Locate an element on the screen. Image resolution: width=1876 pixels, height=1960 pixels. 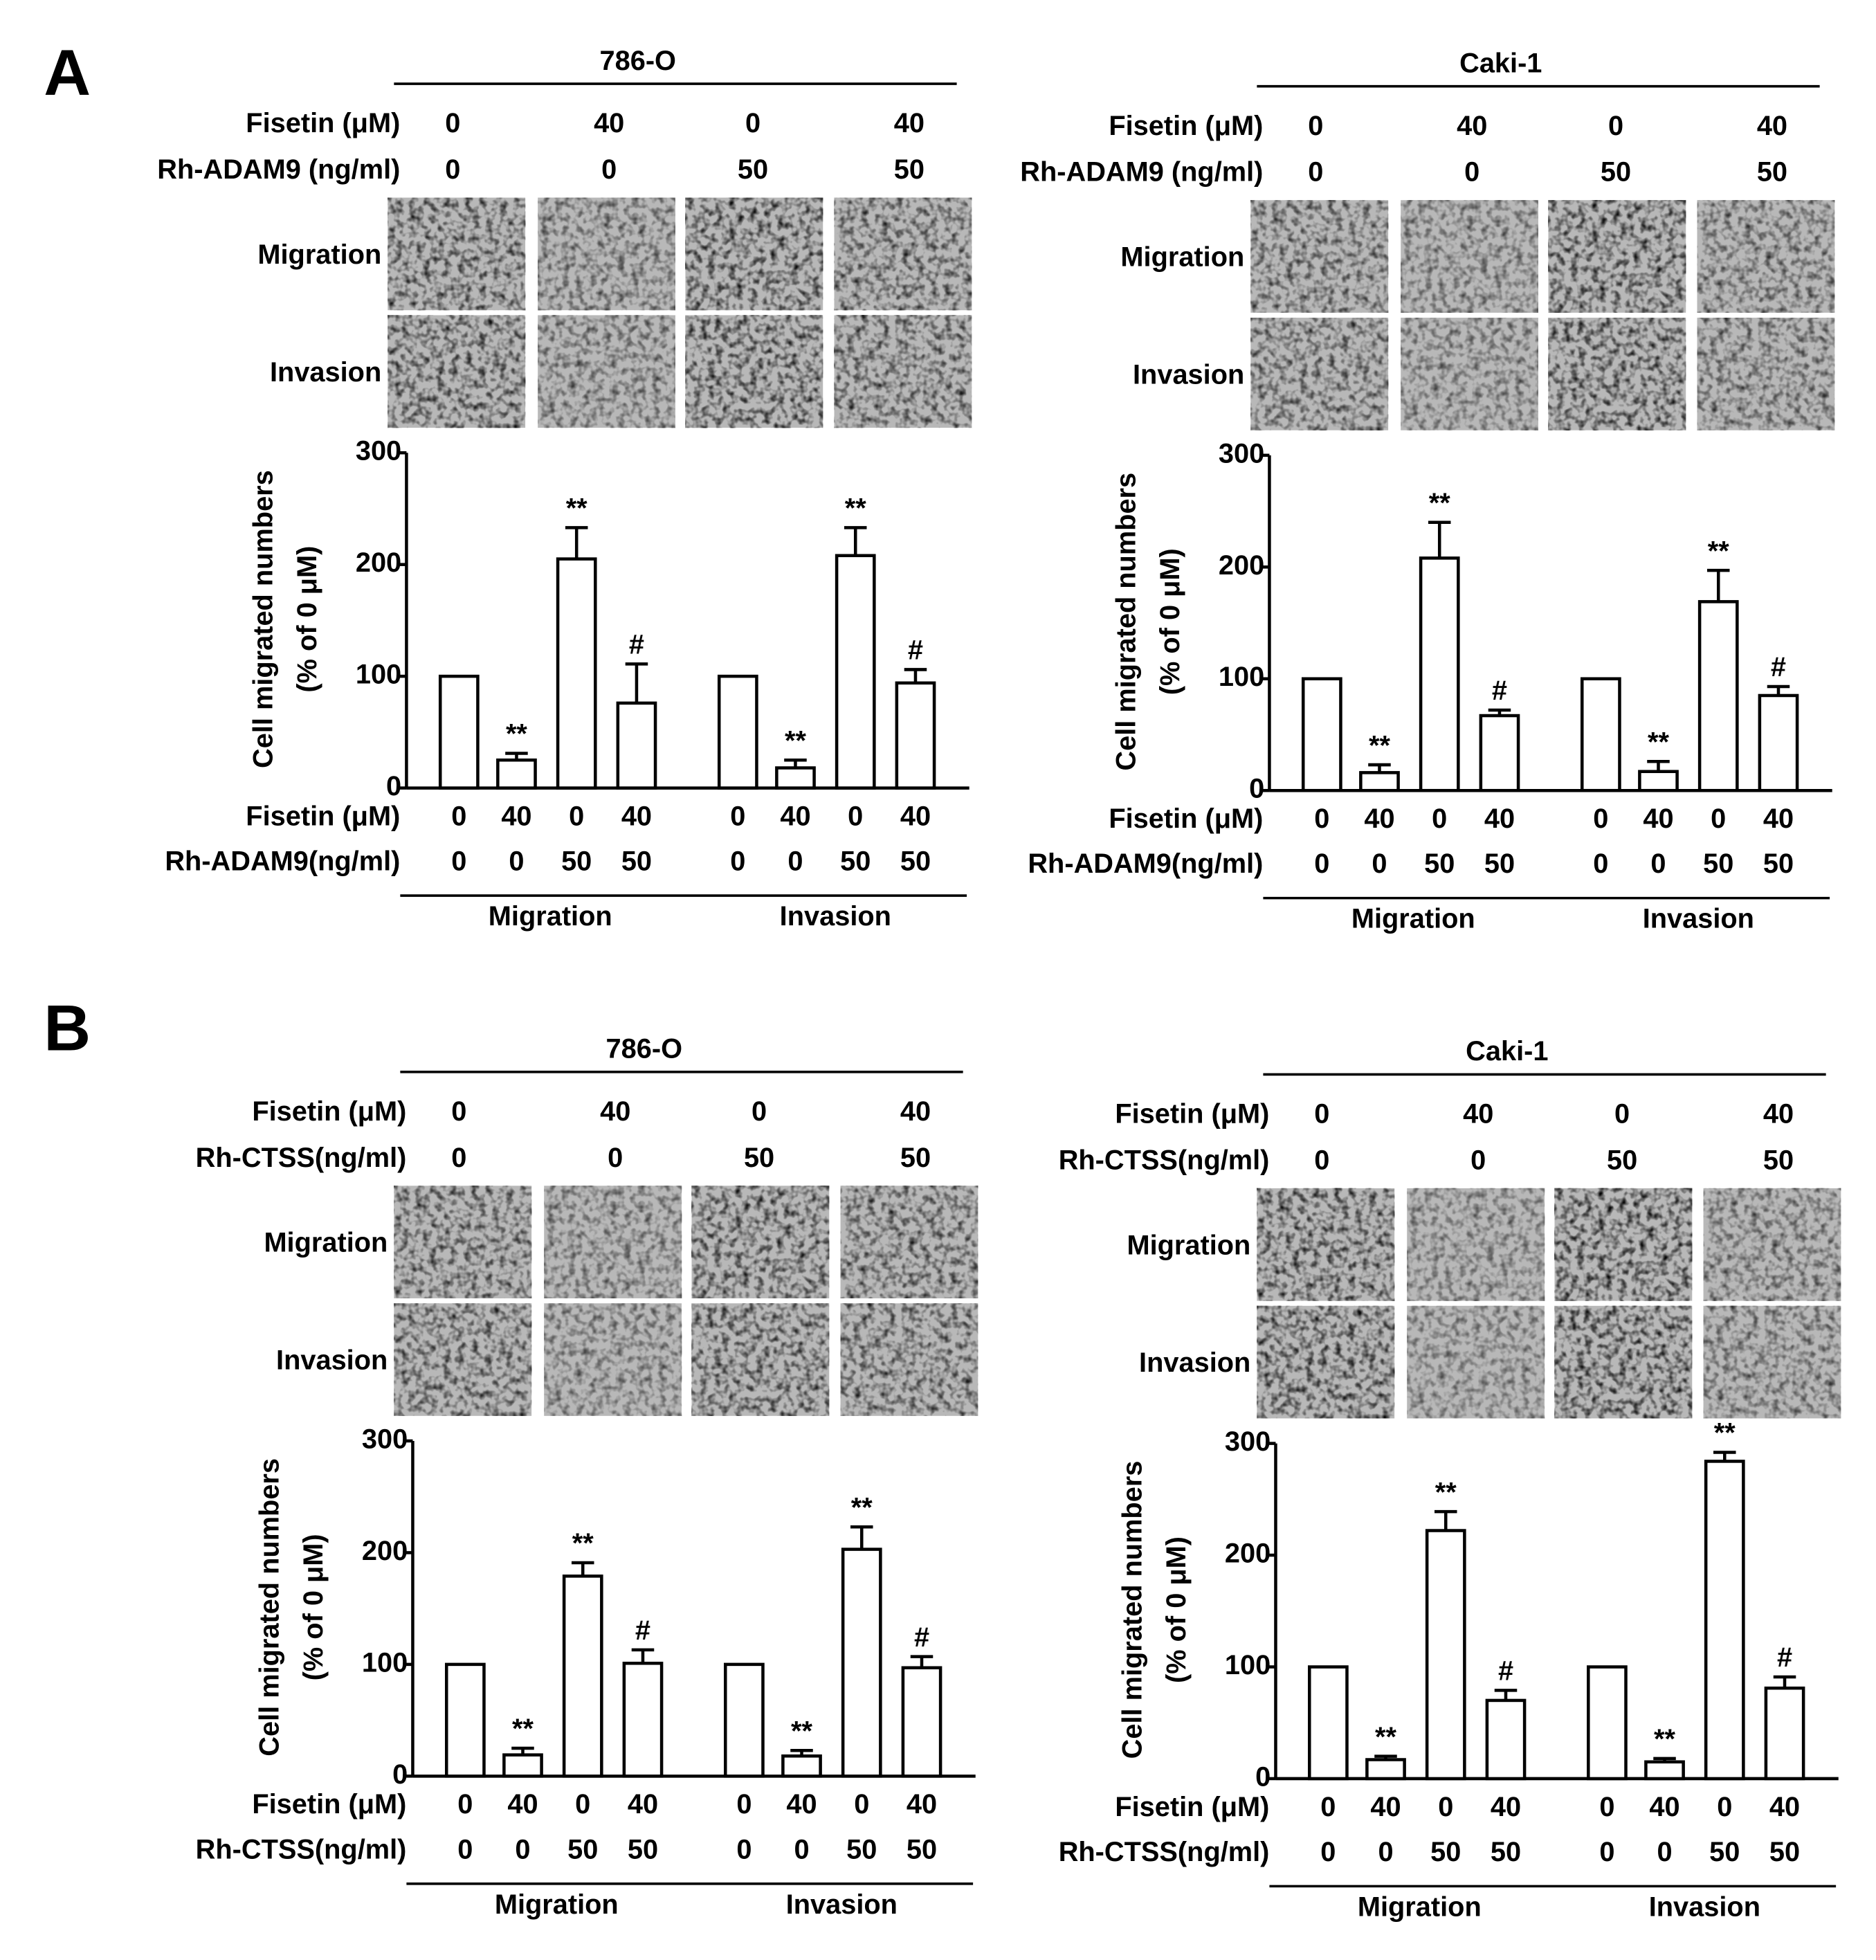
group-label: Invasion is located at coordinates (1704, 1906).